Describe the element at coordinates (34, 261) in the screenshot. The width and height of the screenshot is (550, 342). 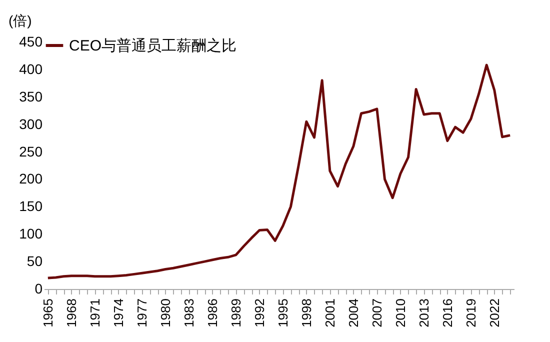
I see `y-tick-label: 50` at that location.